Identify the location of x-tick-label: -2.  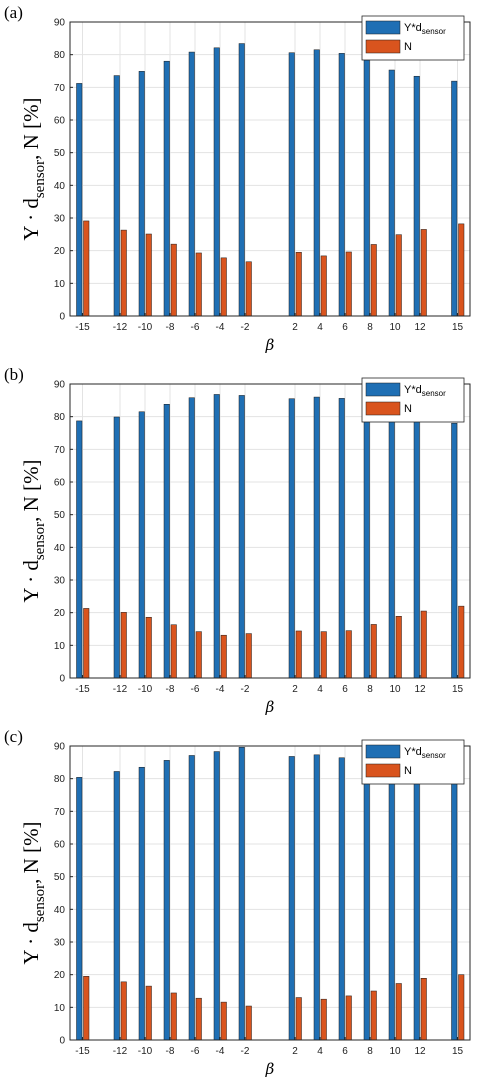
(245, 327).